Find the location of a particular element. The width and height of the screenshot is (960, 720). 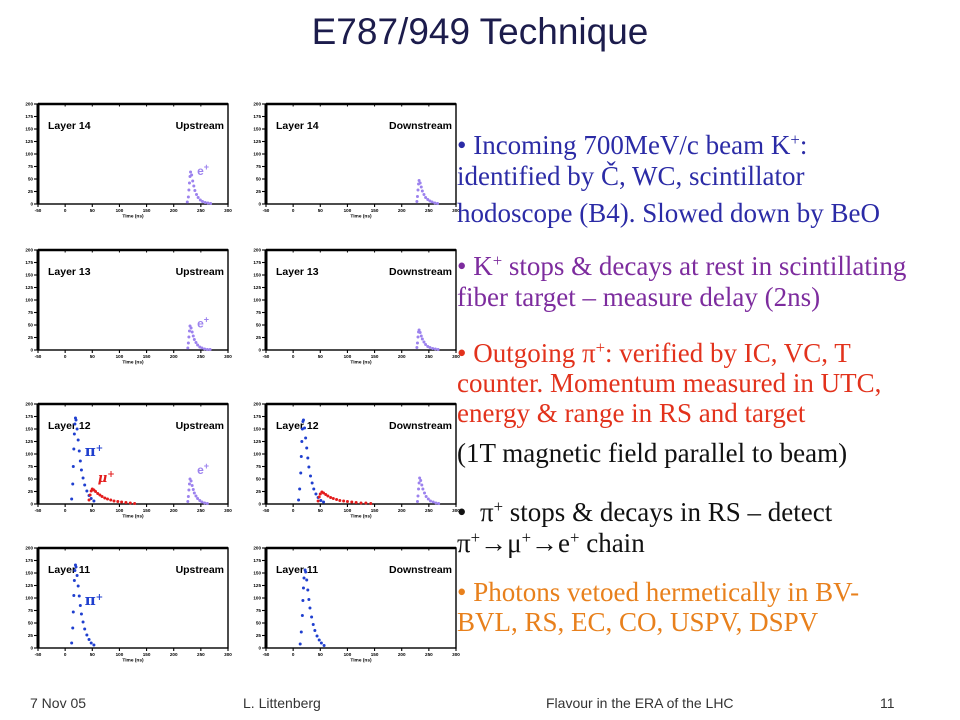

y-tick-label: 25 is located at coordinates (259, 191).